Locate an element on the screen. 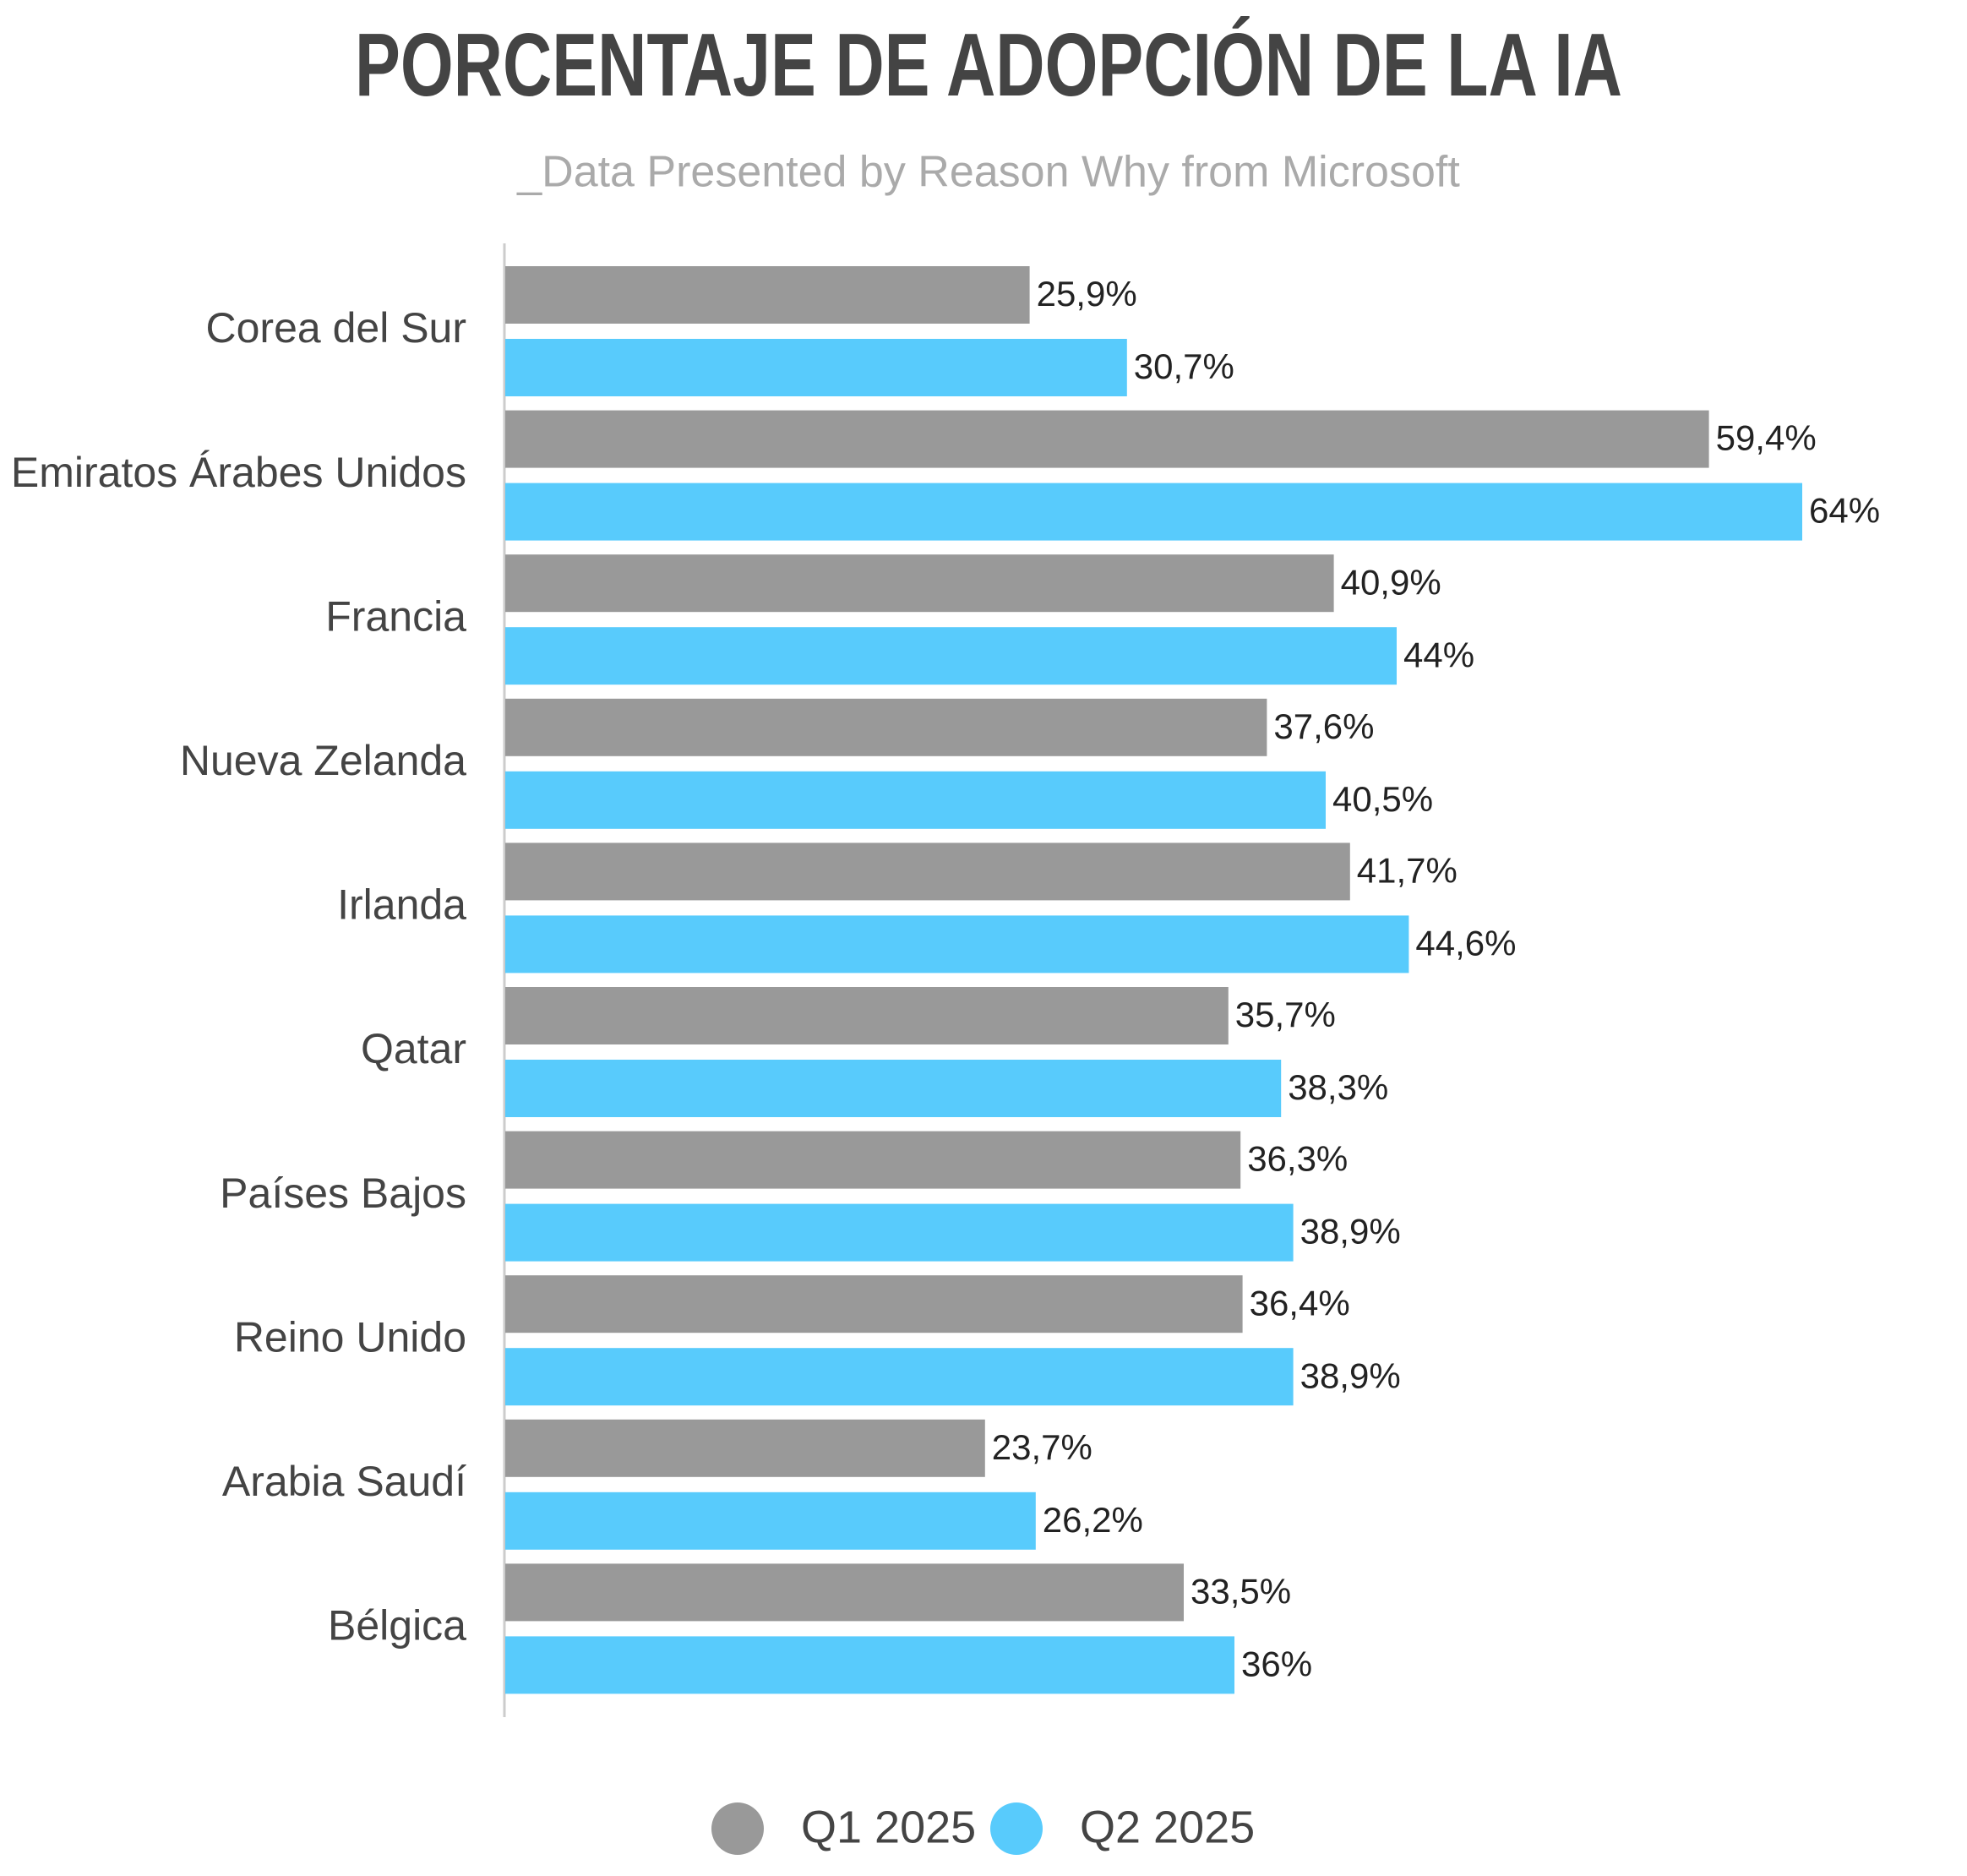 The image size is (1967, 1876). value-label: 36,3% is located at coordinates (1297, 1159).